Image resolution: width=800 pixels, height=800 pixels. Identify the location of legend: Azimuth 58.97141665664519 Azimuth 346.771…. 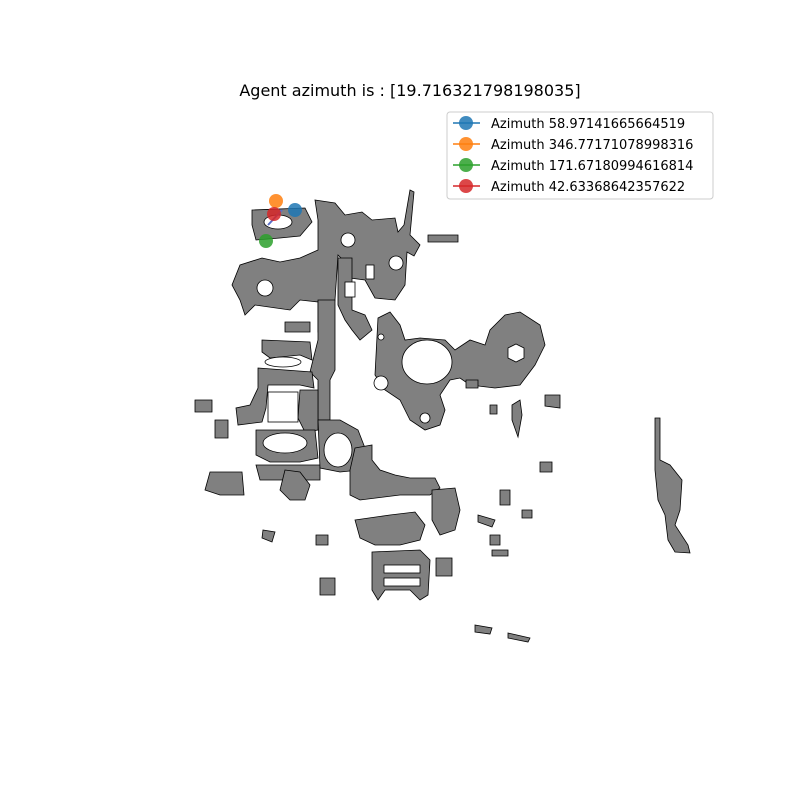
(580, 155).